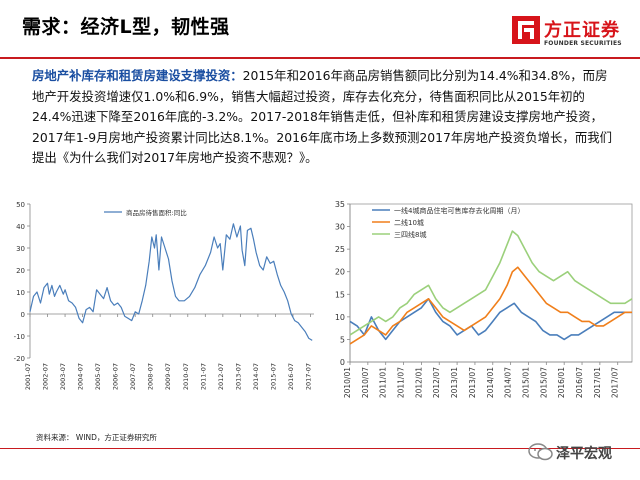 This screenshot has width=640, height=480. Describe the element at coordinates (308, 376) in the screenshot. I see `x-tick-label: 2017-07` at that location.